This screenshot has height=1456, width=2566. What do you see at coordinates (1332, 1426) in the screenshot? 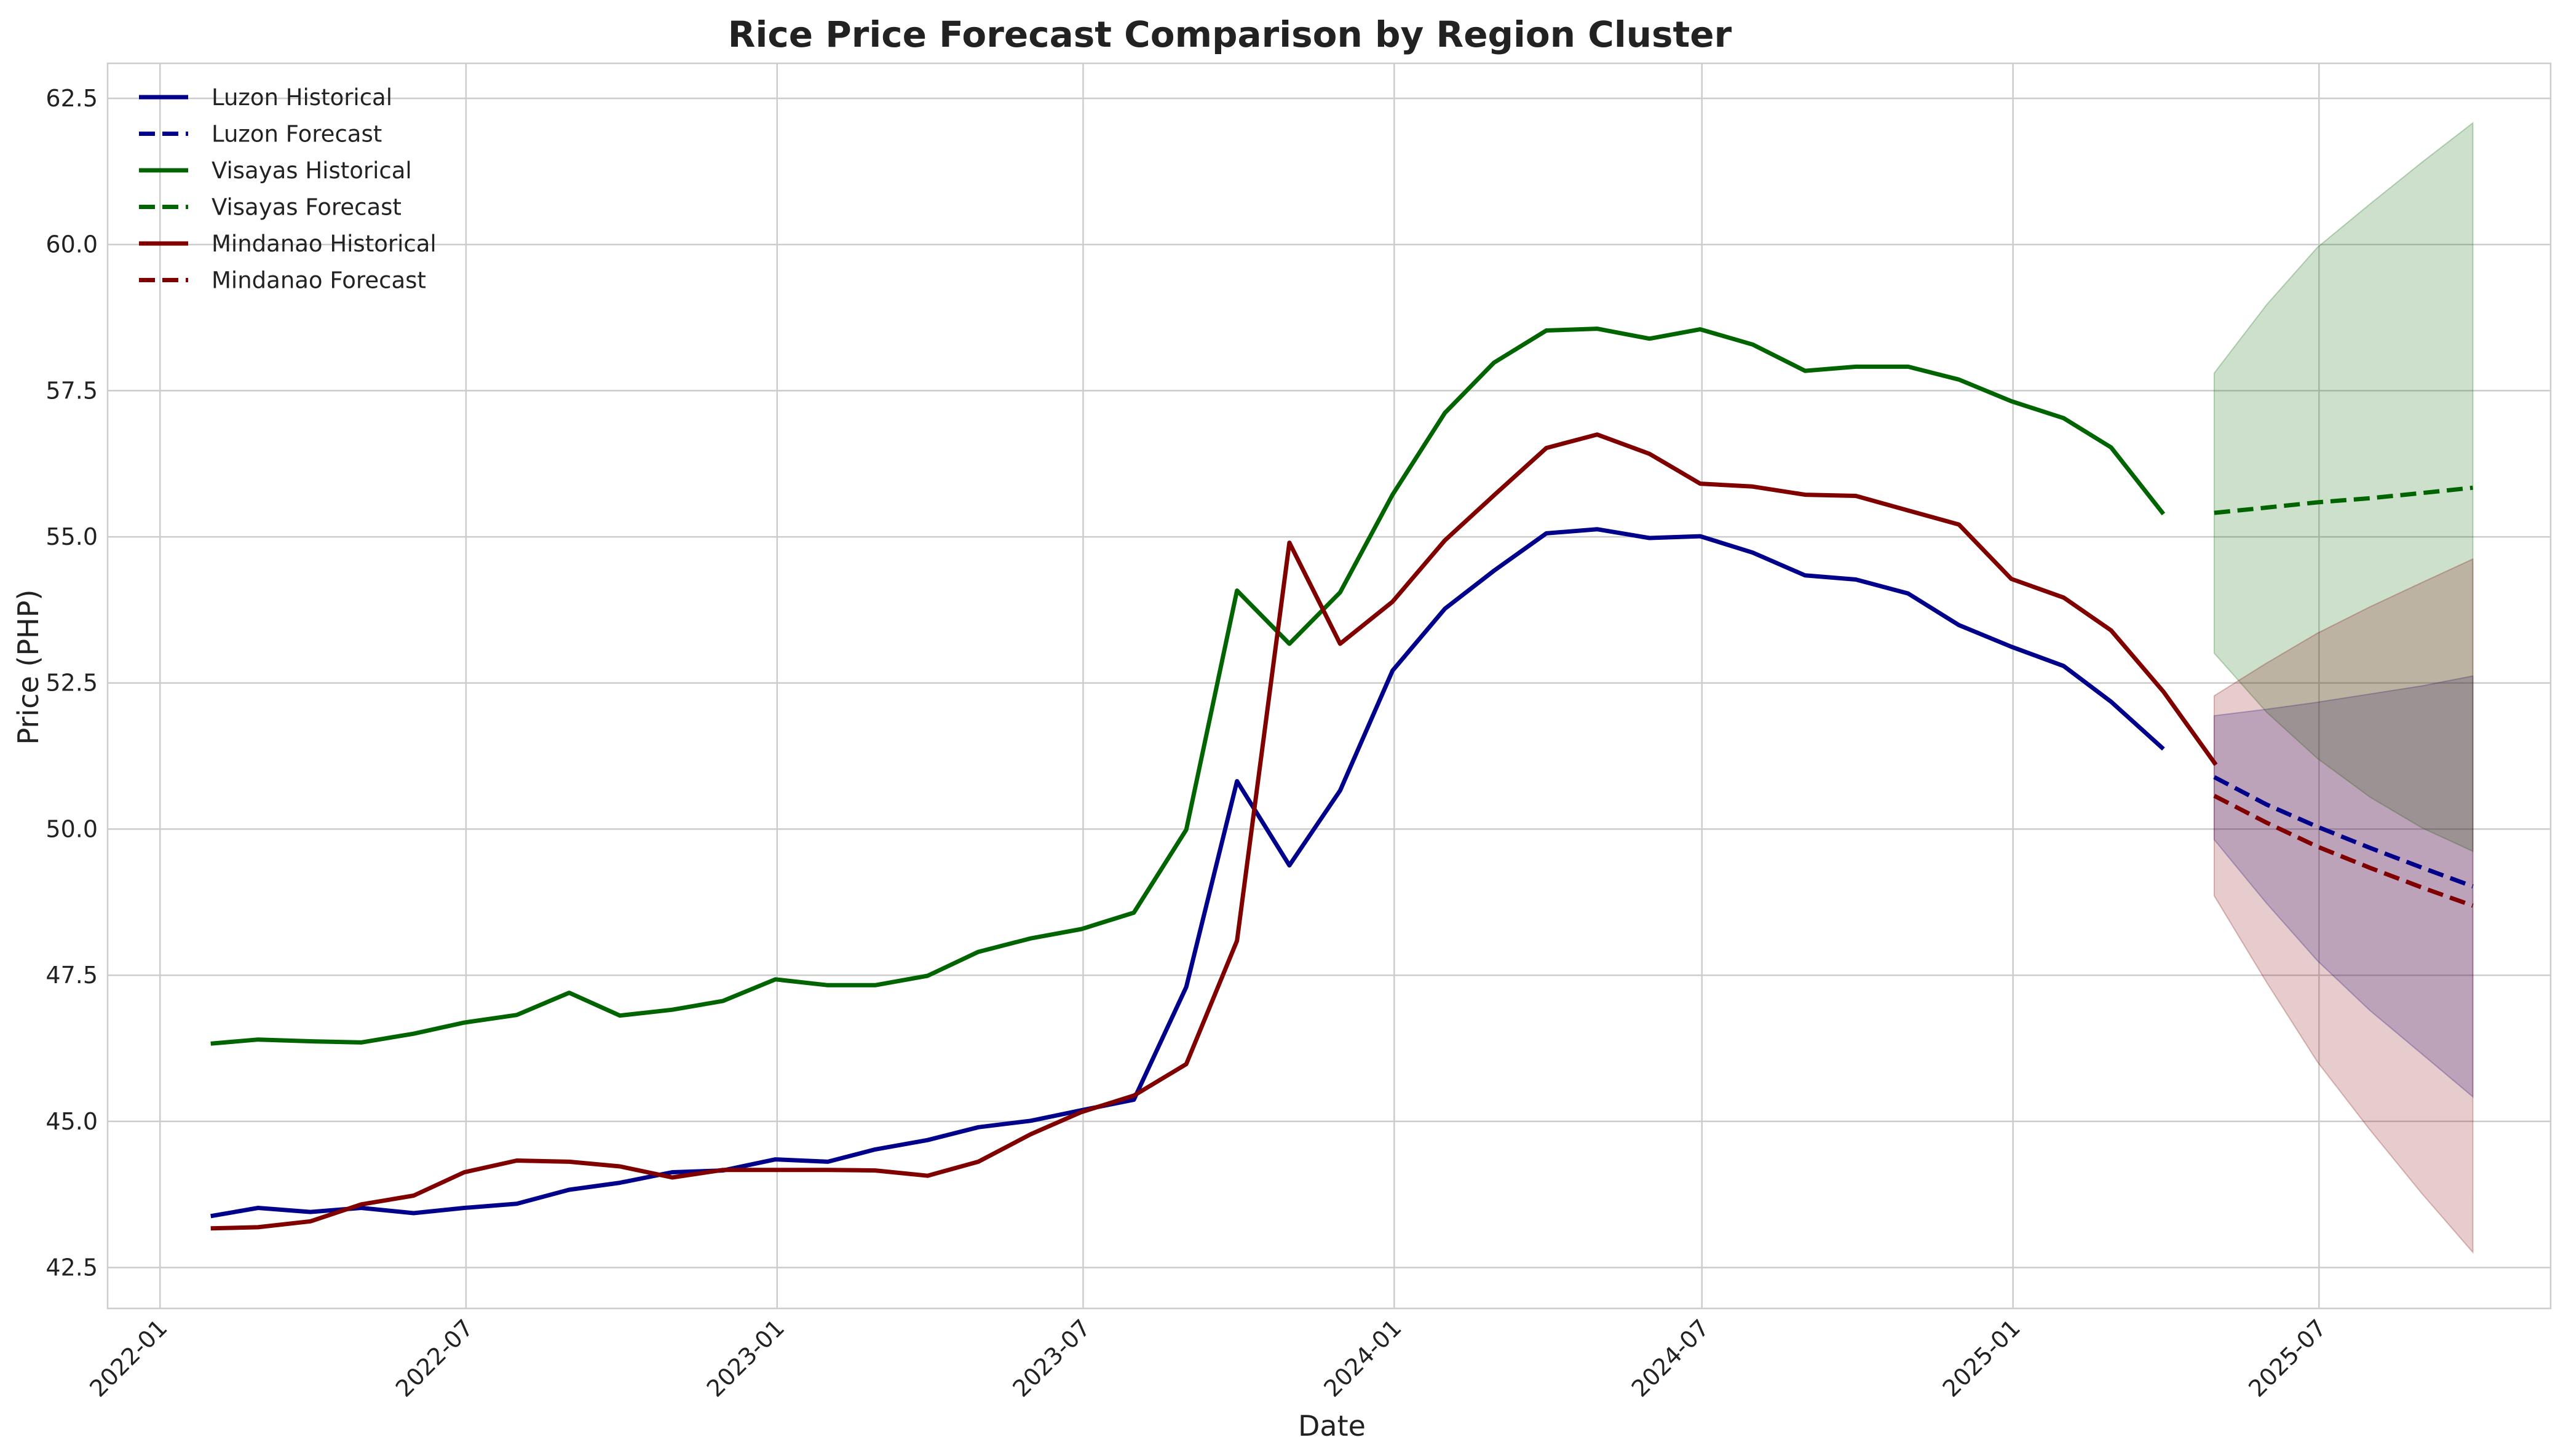
I see `x-axis-label: Date` at bounding box center [1332, 1426].